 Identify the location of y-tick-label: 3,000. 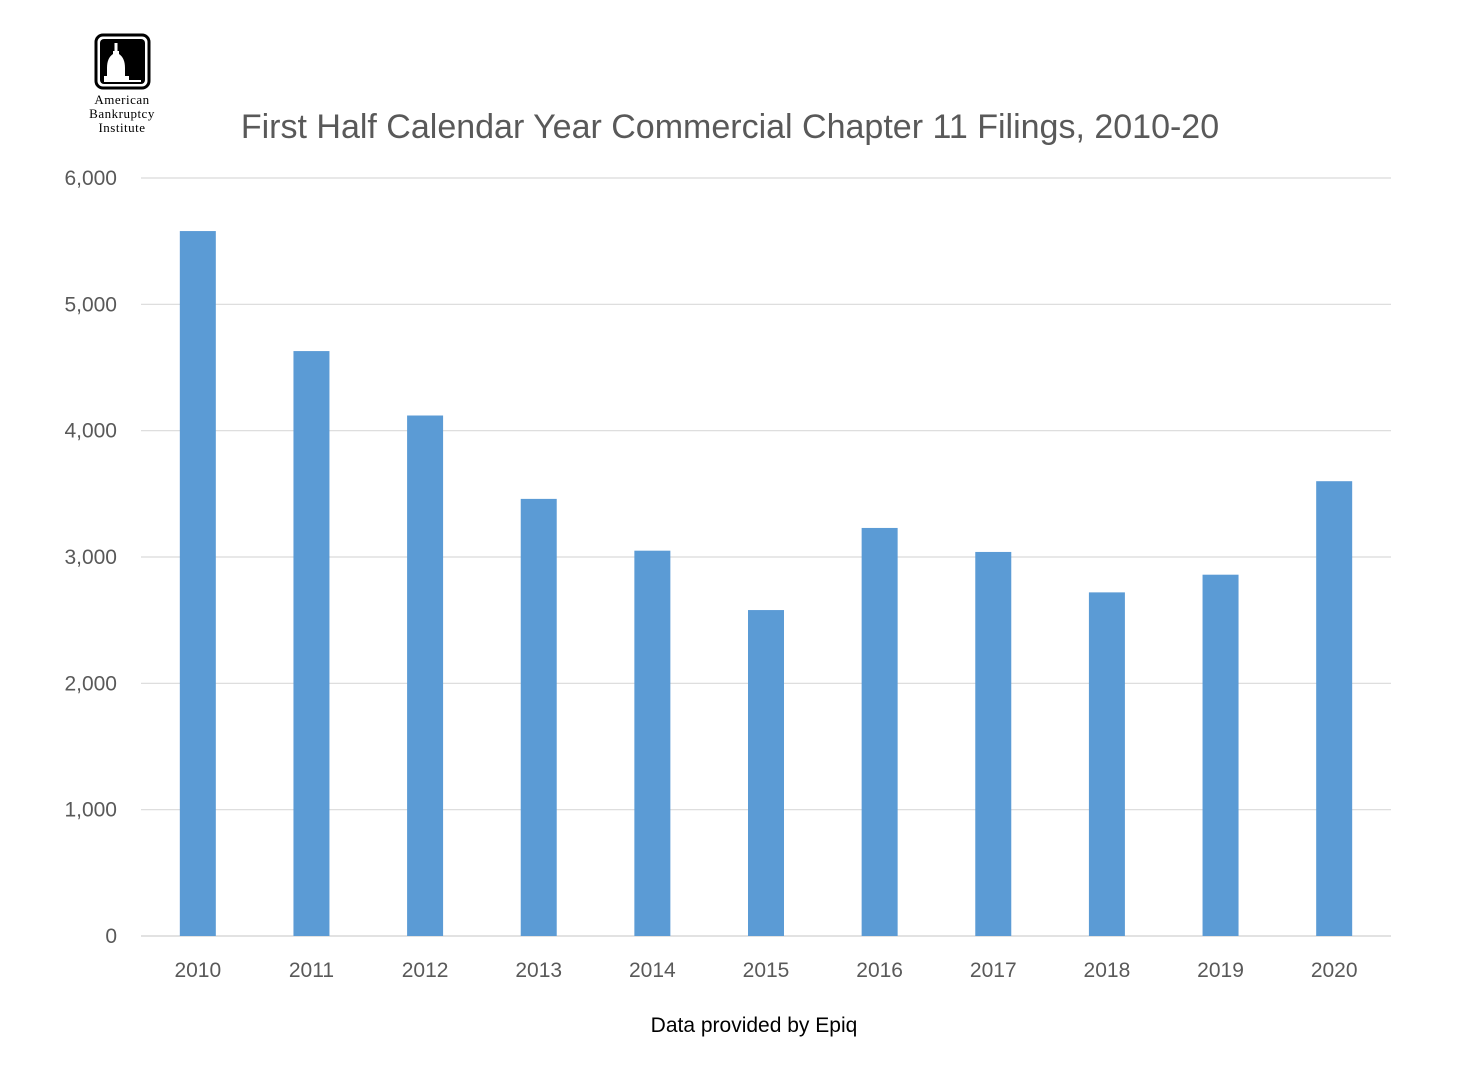
(90, 557).